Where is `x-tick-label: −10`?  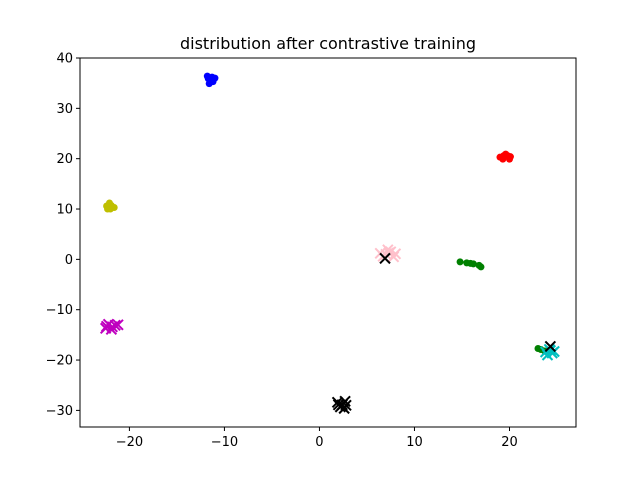 x-tick-label: −10 is located at coordinates (224, 442).